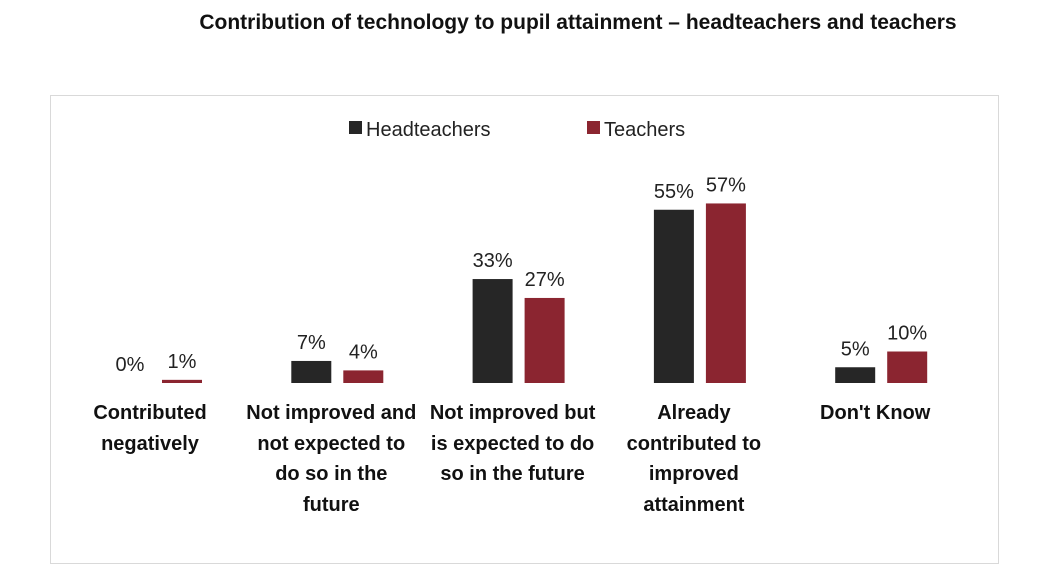  What do you see at coordinates (644, 130) in the screenshot?
I see `legend-label: Teachers` at bounding box center [644, 130].